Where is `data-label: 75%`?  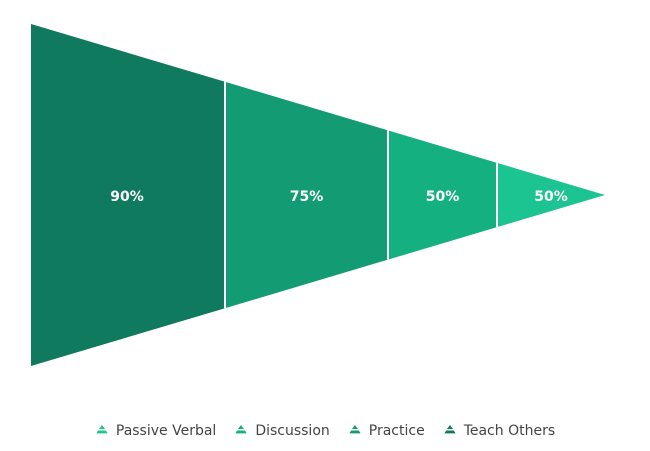 data-label: 75% is located at coordinates (307, 197).